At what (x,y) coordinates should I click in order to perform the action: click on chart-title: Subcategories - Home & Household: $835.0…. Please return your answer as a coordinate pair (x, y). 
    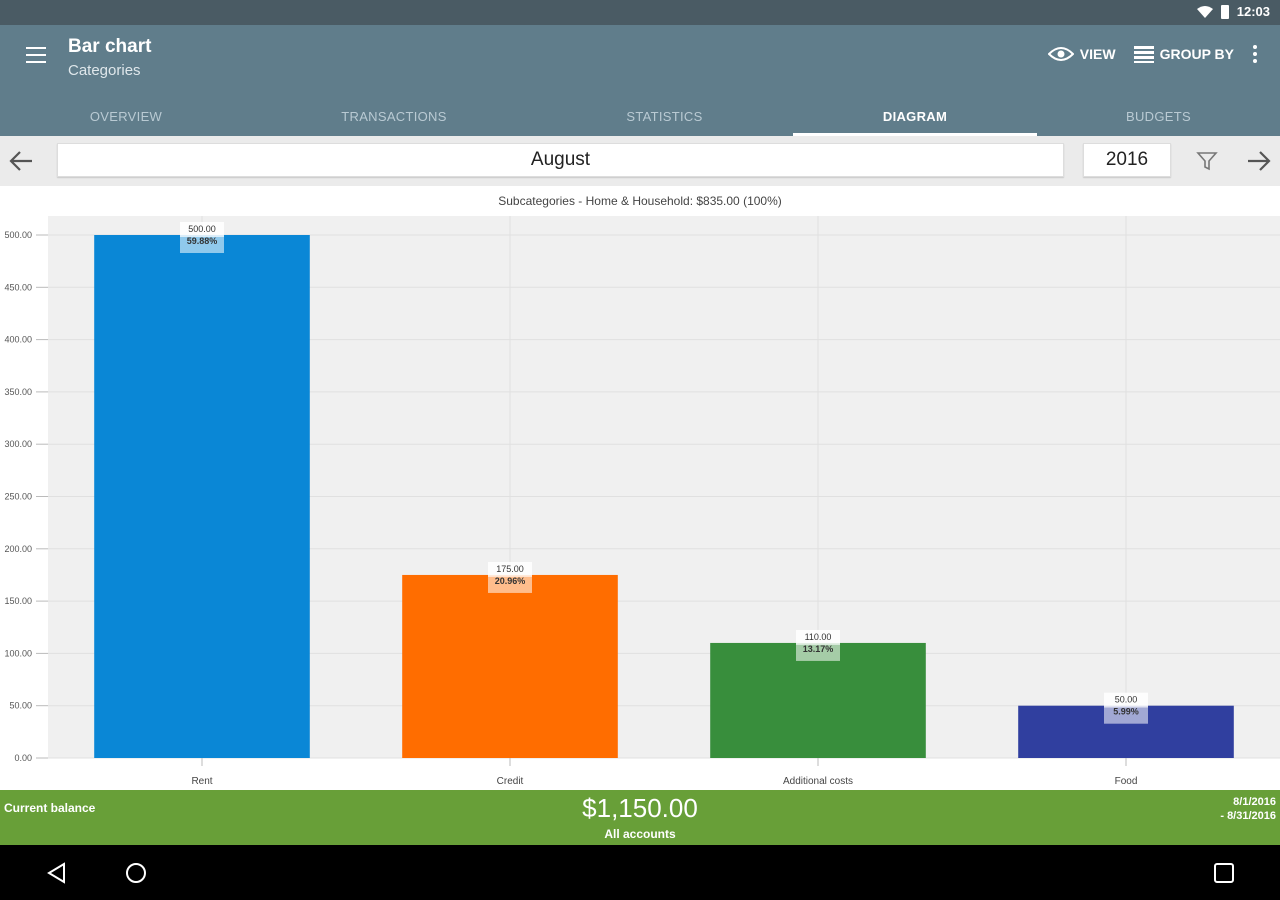
    Looking at the image, I should click on (640, 201).